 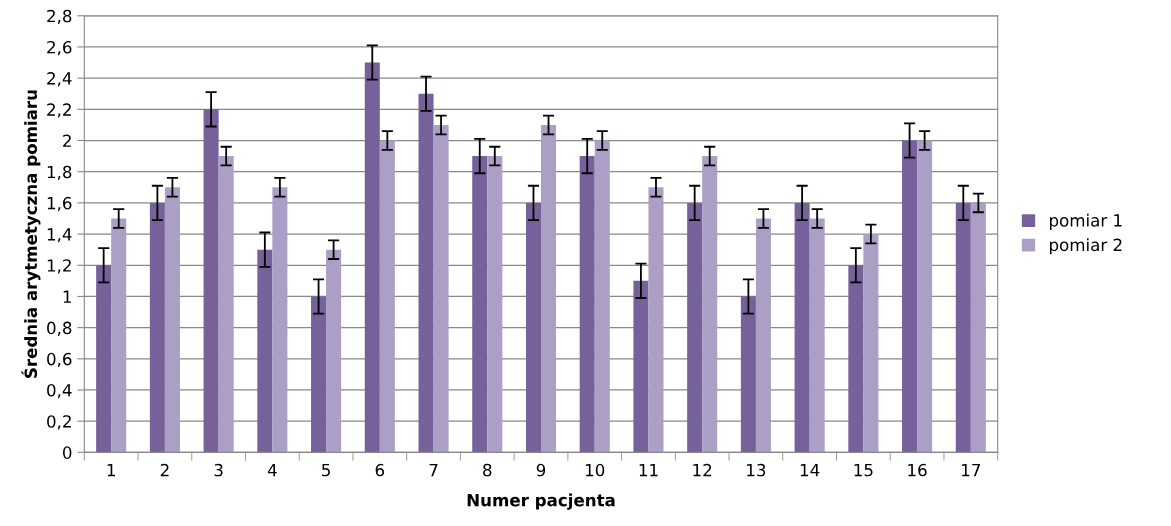 What do you see at coordinates (595, 470) in the screenshot?
I see `x-tick-label: 10` at bounding box center [595, 470].